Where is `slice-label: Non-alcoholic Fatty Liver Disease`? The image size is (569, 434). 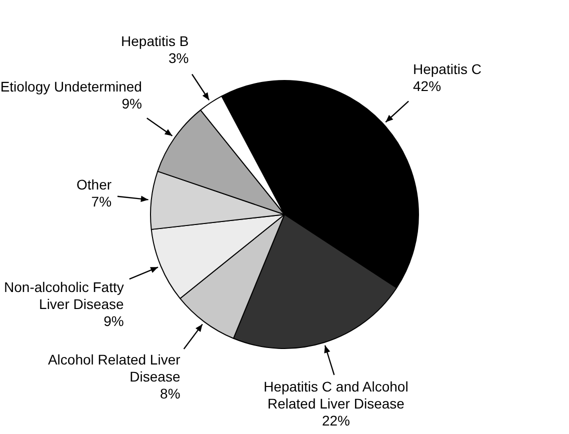
slice-label: Non-alcoholic Fatty Liver Disease is located at coordinates (64, 295).